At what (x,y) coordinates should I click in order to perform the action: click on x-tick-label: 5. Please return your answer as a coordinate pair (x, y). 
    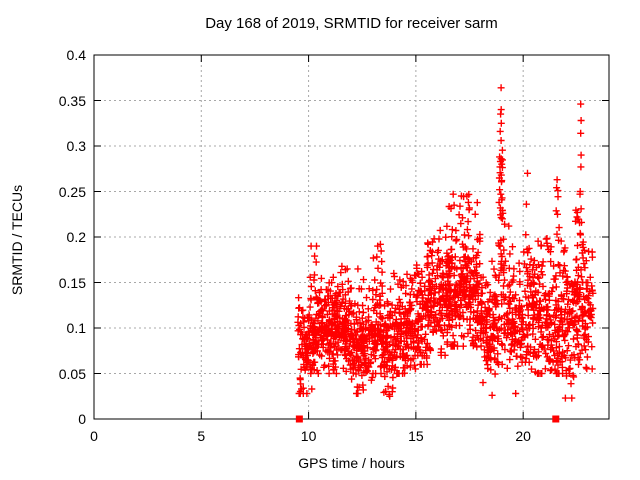
    Looking at the image, I should click on (201, 436).